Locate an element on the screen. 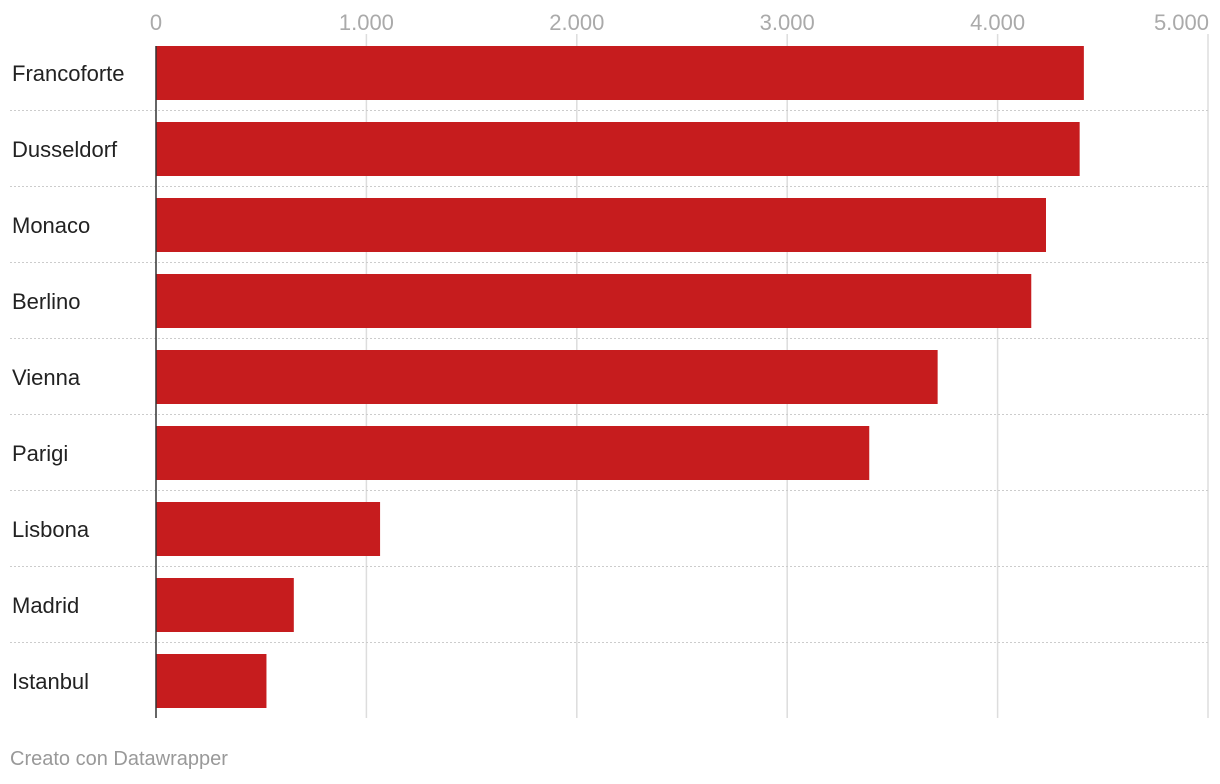 This screenshot has width=1220, height=784. bar-francoforte is located at coordinates (620, 73).